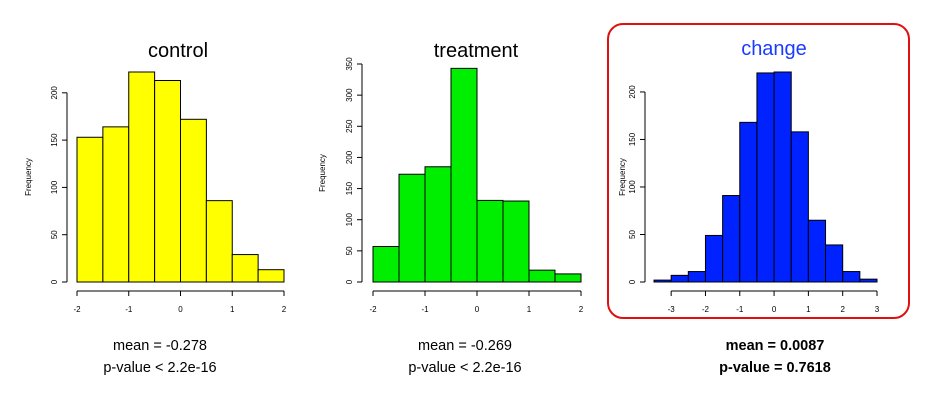 Image resolution: width=944 pixels, height=406 pixels. I want to click on control-y-tick-label: 100, so click(54, 187).